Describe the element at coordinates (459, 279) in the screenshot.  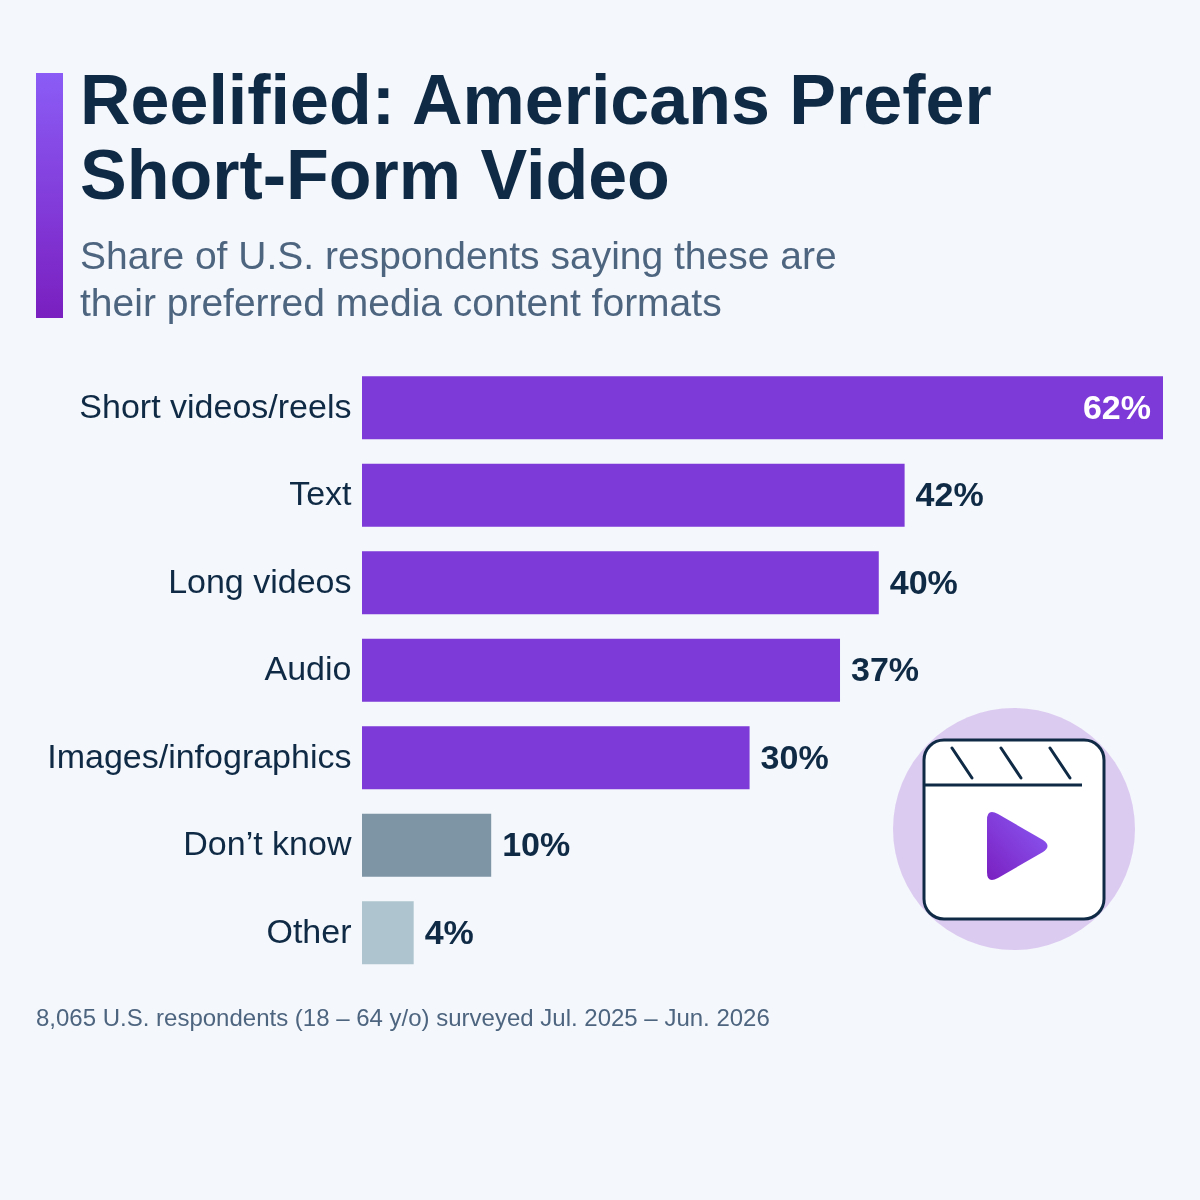
I see `chart-subtitle: Share of U.S. respondents saying these are their preferred media content formats` at that location.